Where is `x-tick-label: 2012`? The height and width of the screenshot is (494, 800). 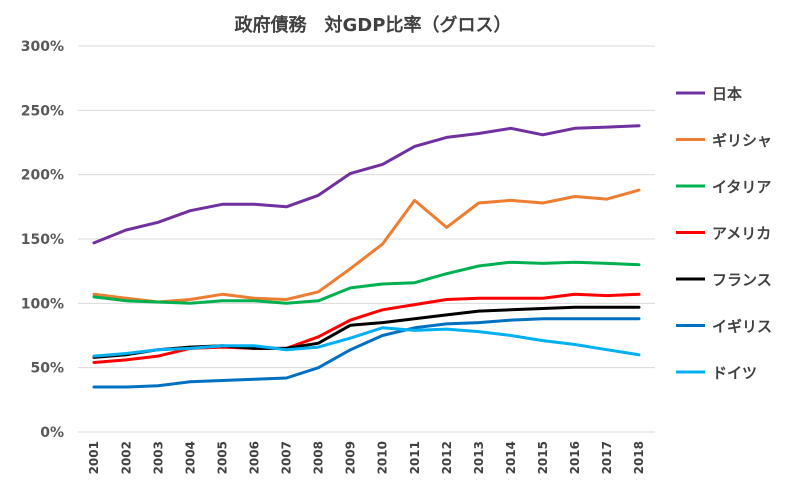 x-tick-label: 2012 is located at coordinates (447, 457).